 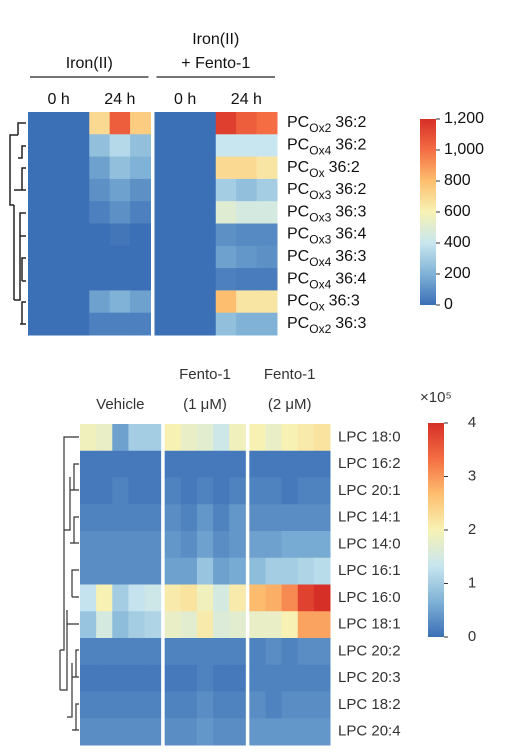 I want to click on group-label: Iron(II), so click(x=215, y=39).